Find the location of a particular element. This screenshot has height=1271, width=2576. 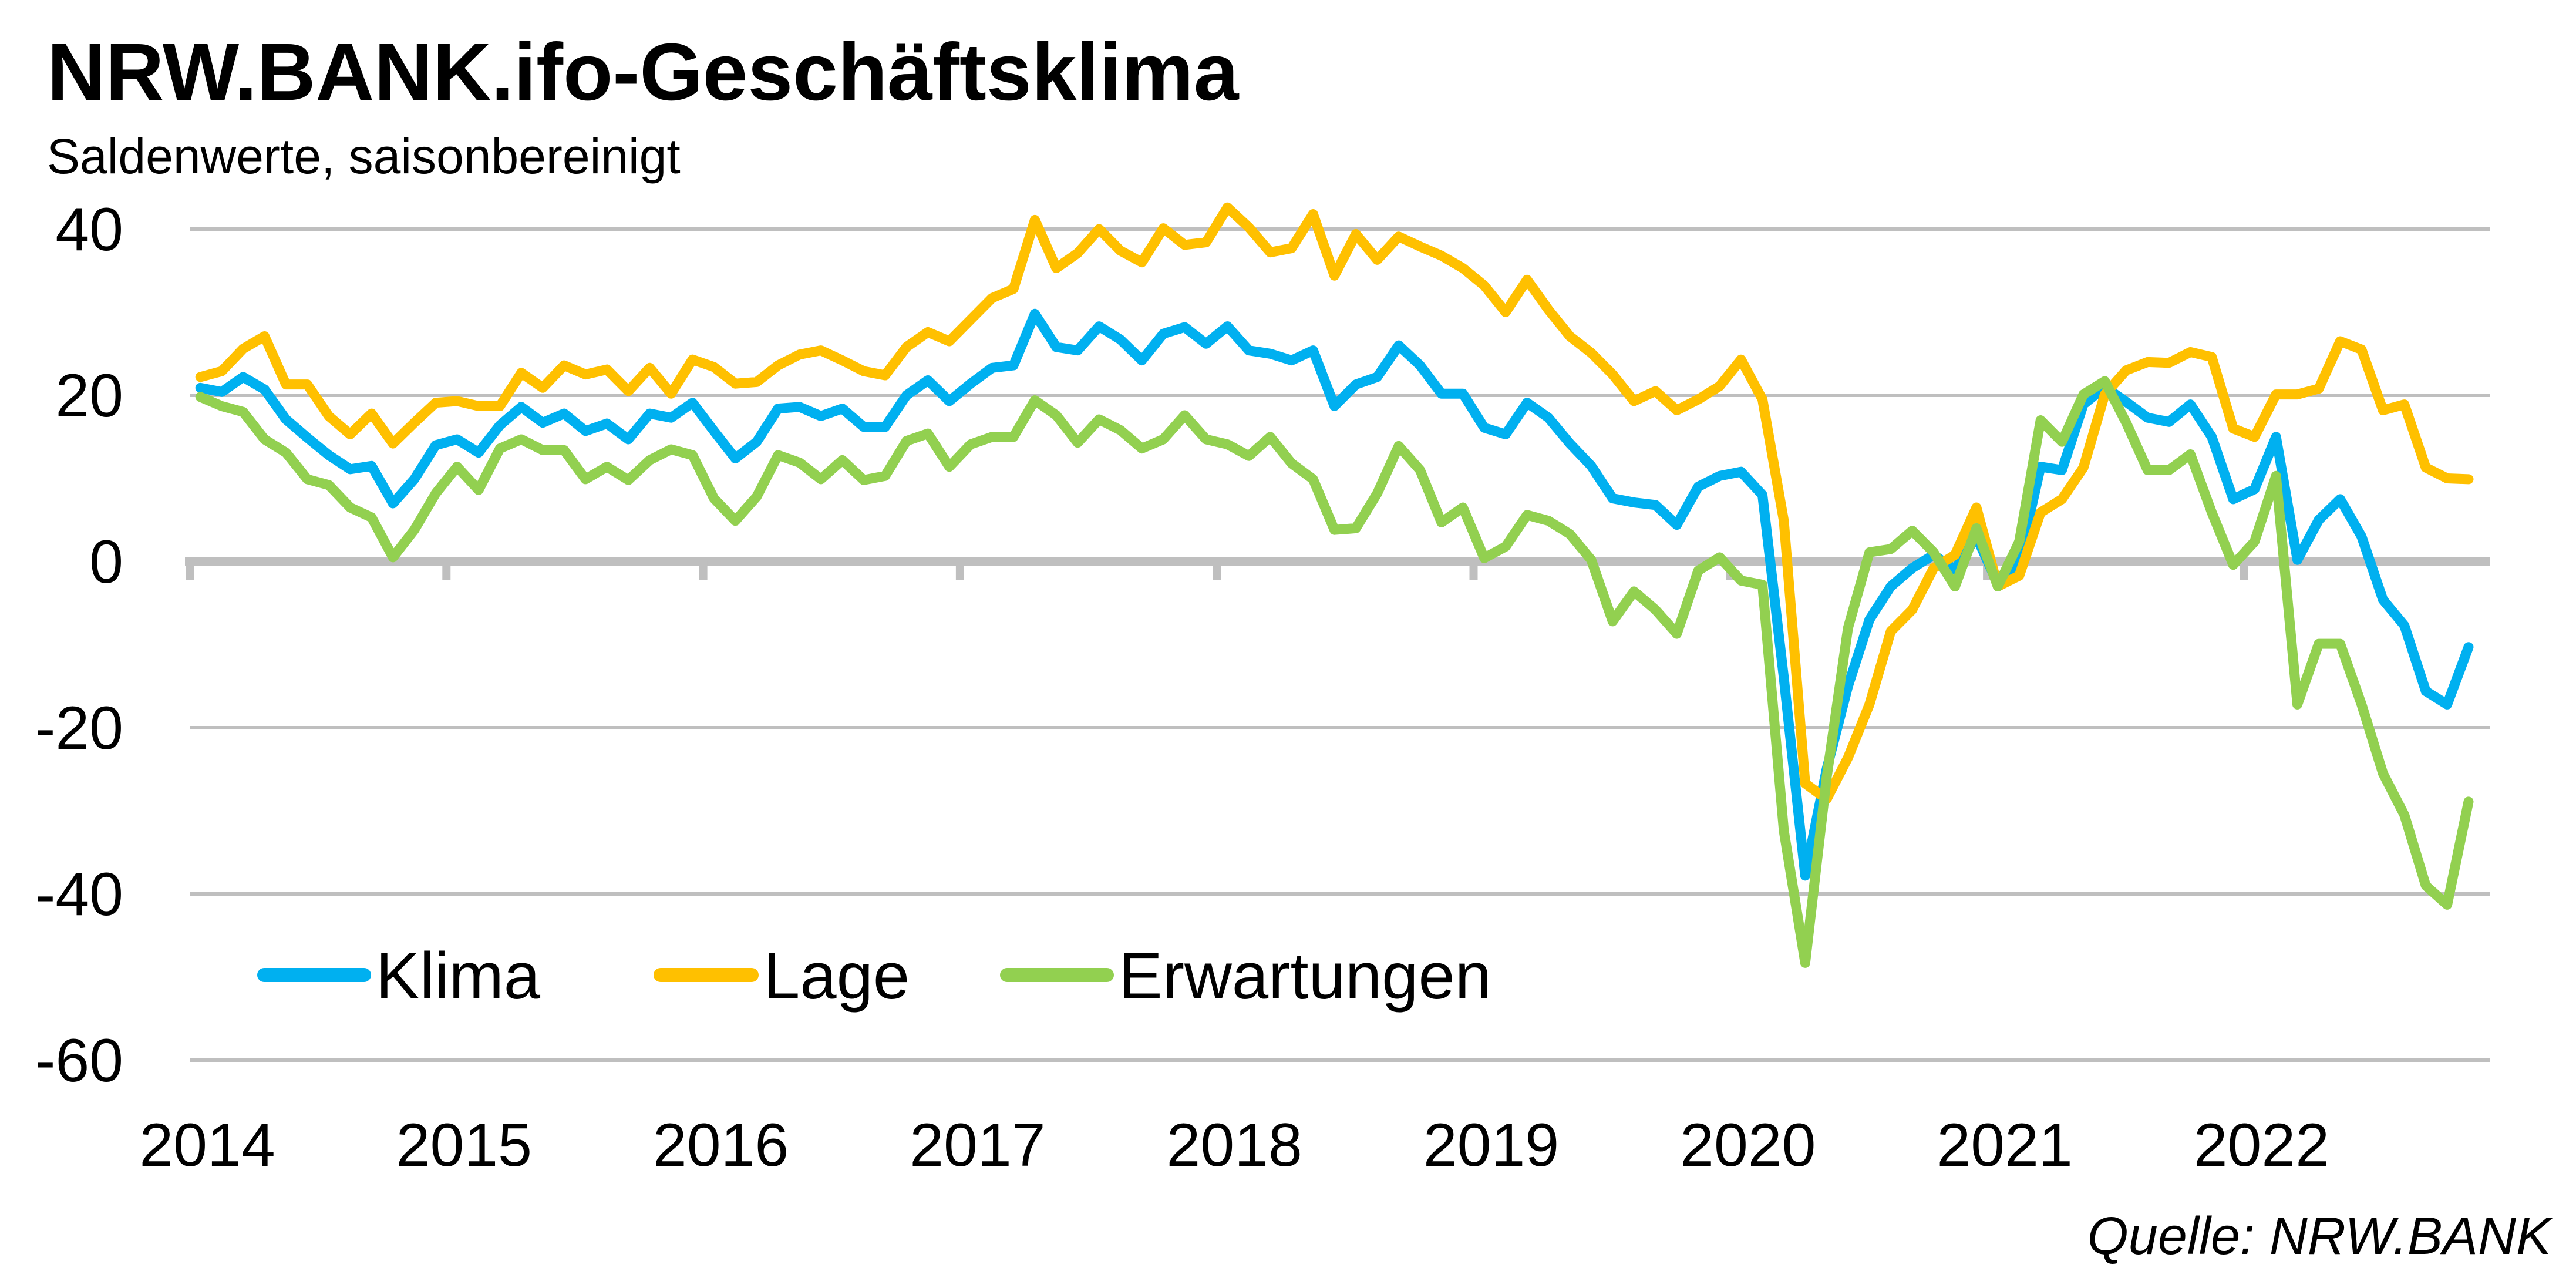

y-axis-ticks: 40 20 0 -20 -40 -60 is located at coordinates (79, 645).